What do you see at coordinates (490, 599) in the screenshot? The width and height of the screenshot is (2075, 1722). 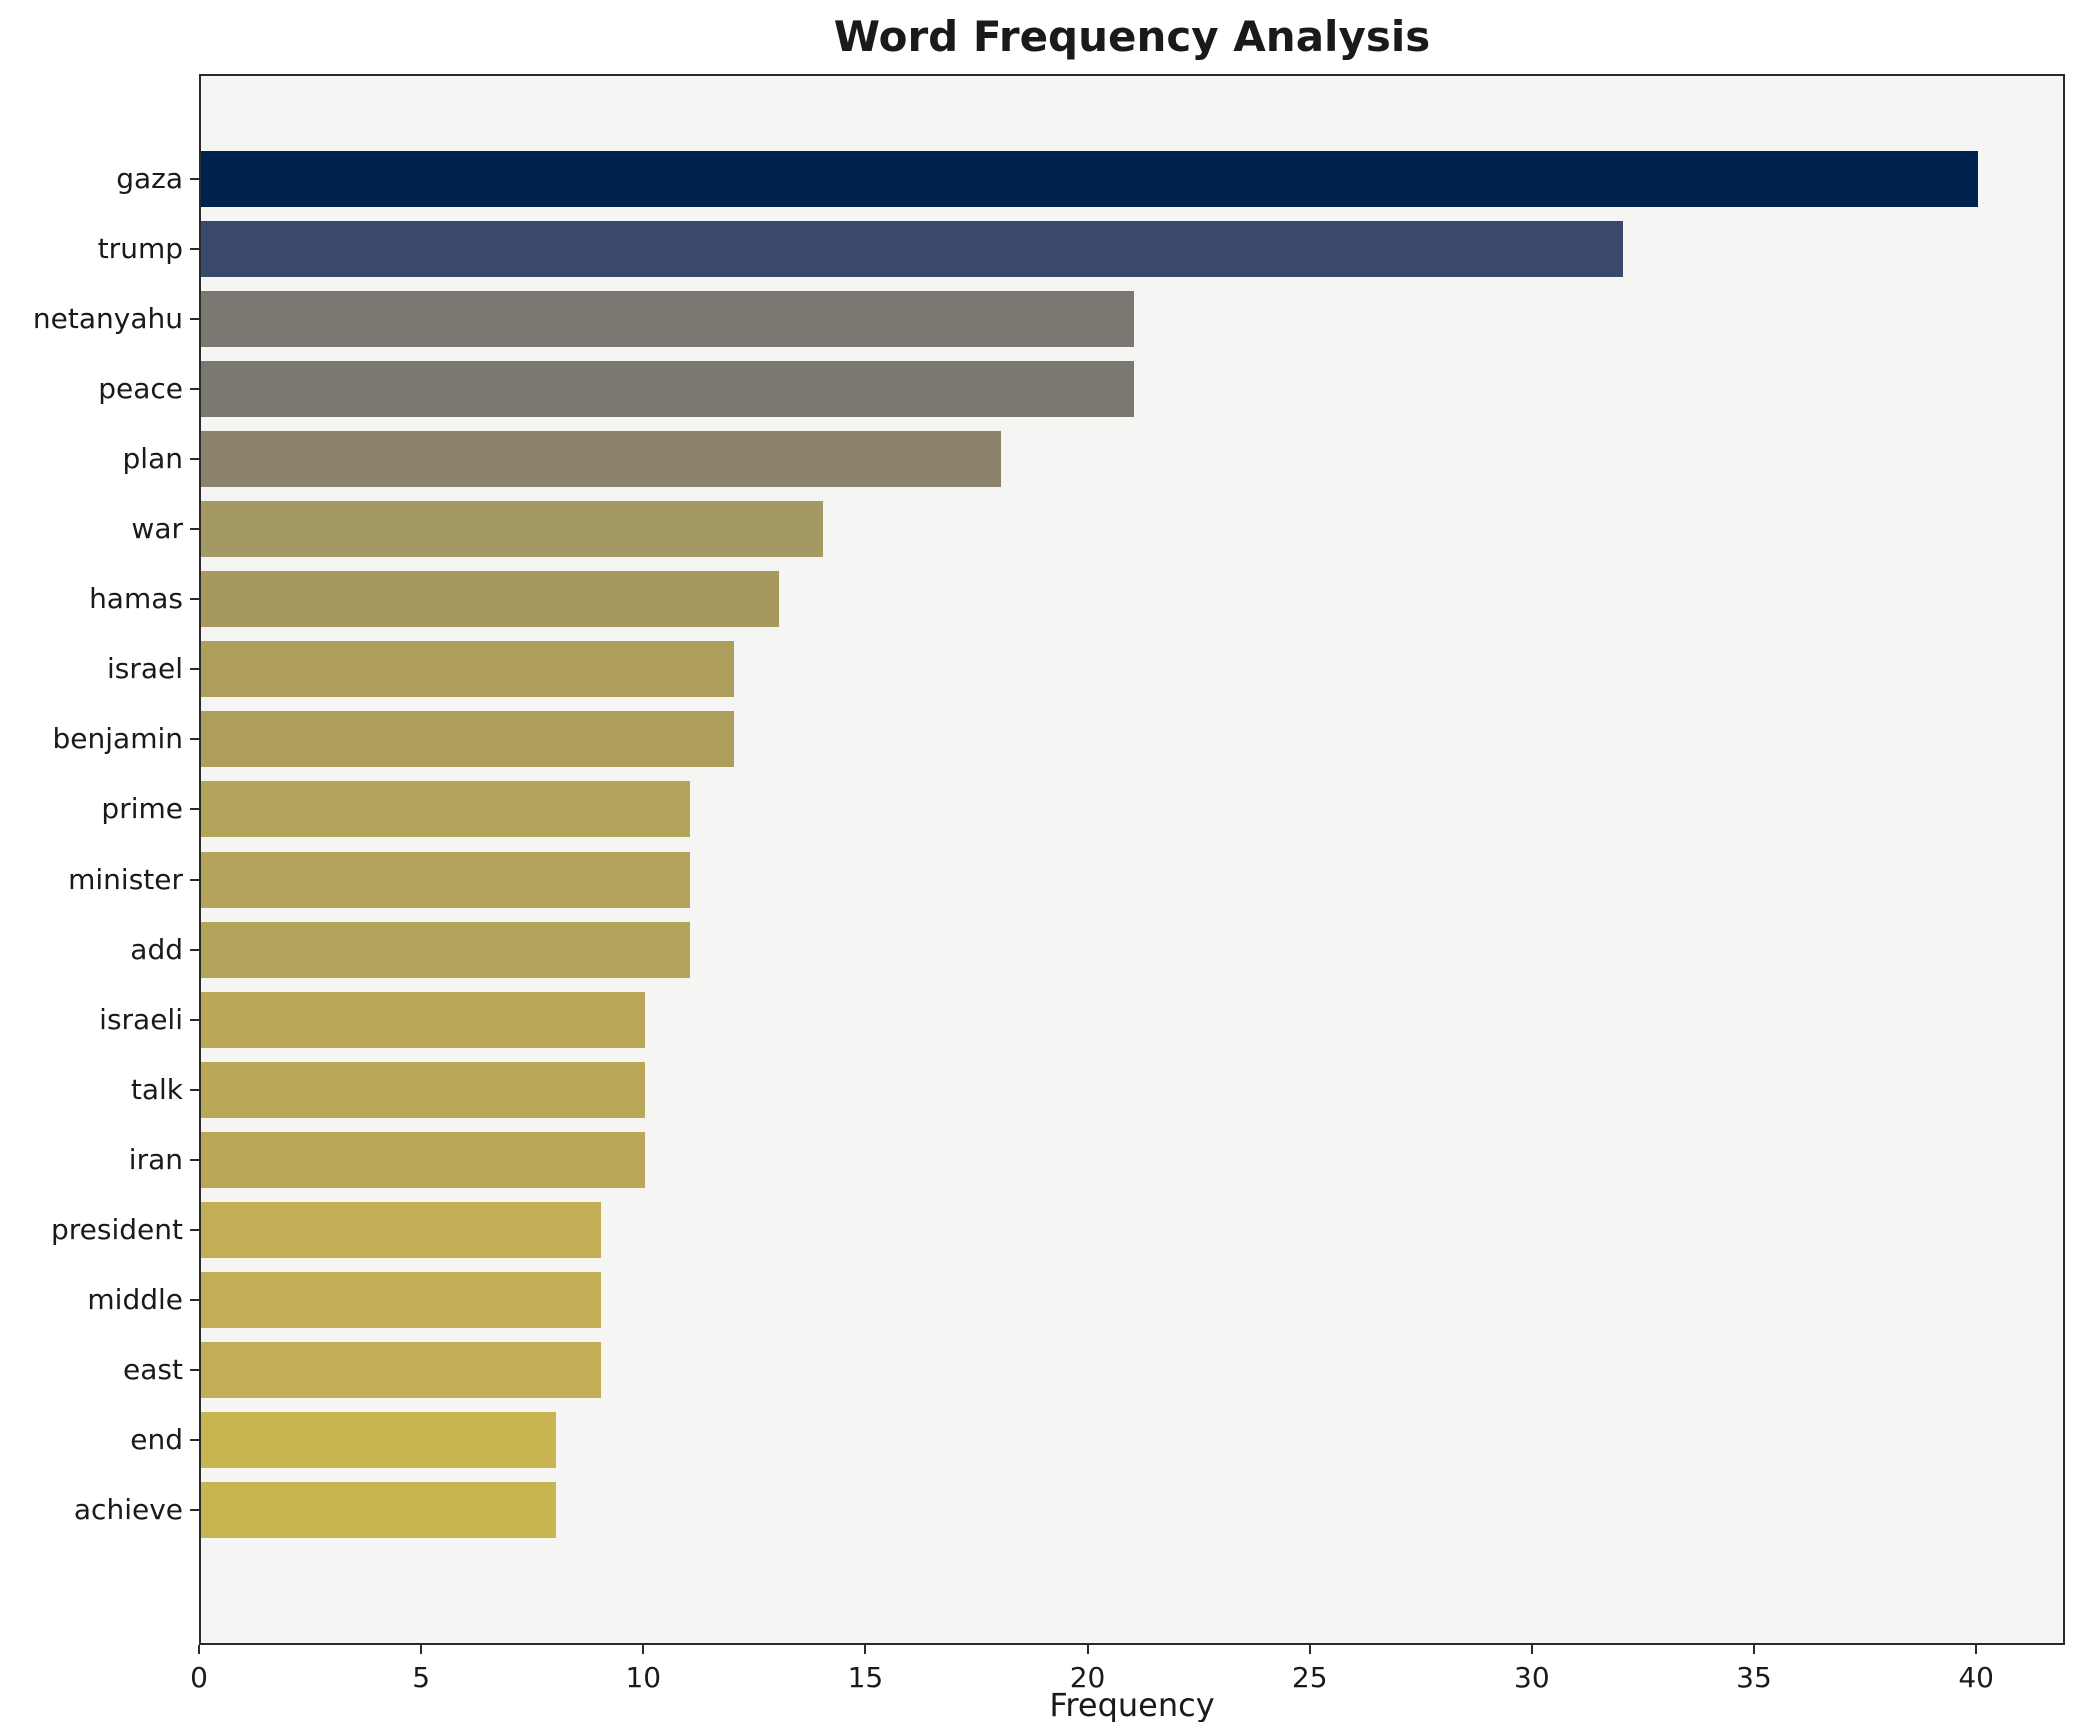 I see `bar-hamas` at bounding box center [490, 599].